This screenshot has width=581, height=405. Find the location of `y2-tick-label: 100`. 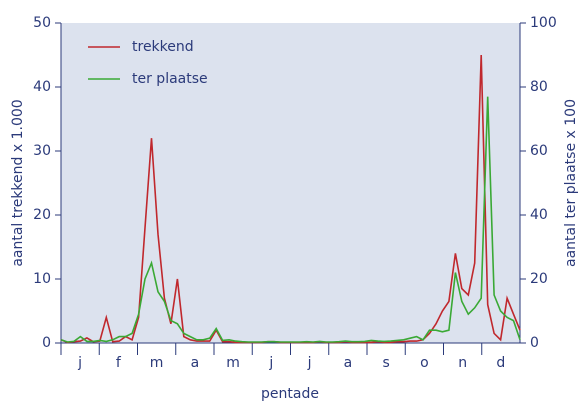

y2-tick-label: 100 is located at coordinates (543, 23).